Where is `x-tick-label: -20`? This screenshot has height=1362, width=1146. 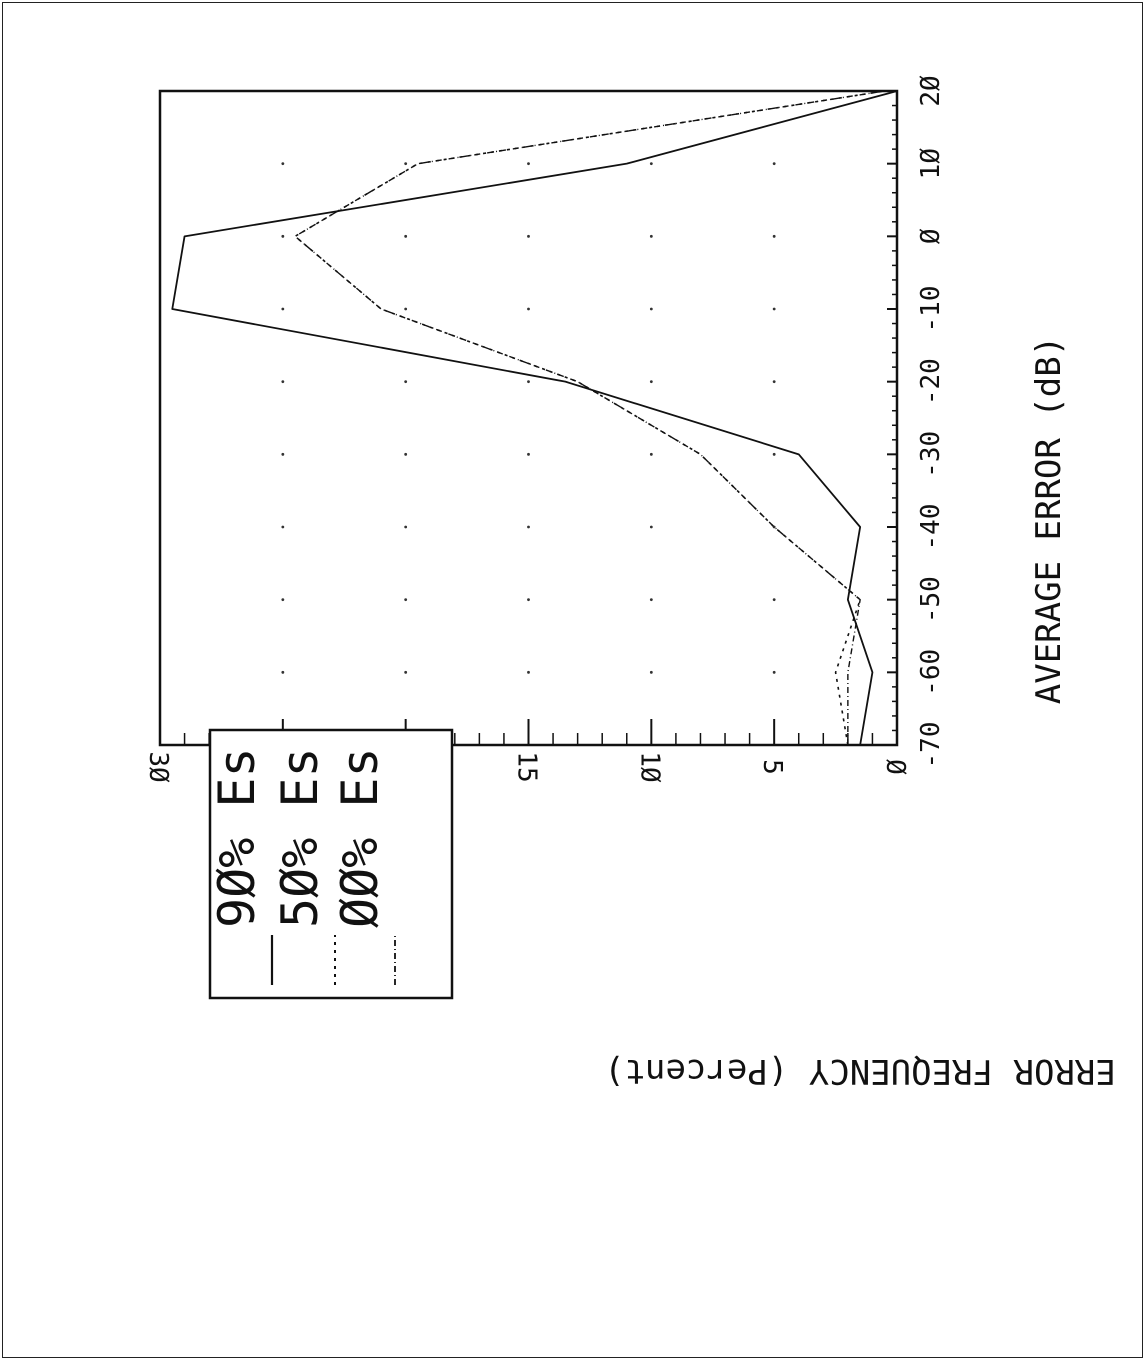 x-tick-label: -20 is located at coordinates (931, 381).